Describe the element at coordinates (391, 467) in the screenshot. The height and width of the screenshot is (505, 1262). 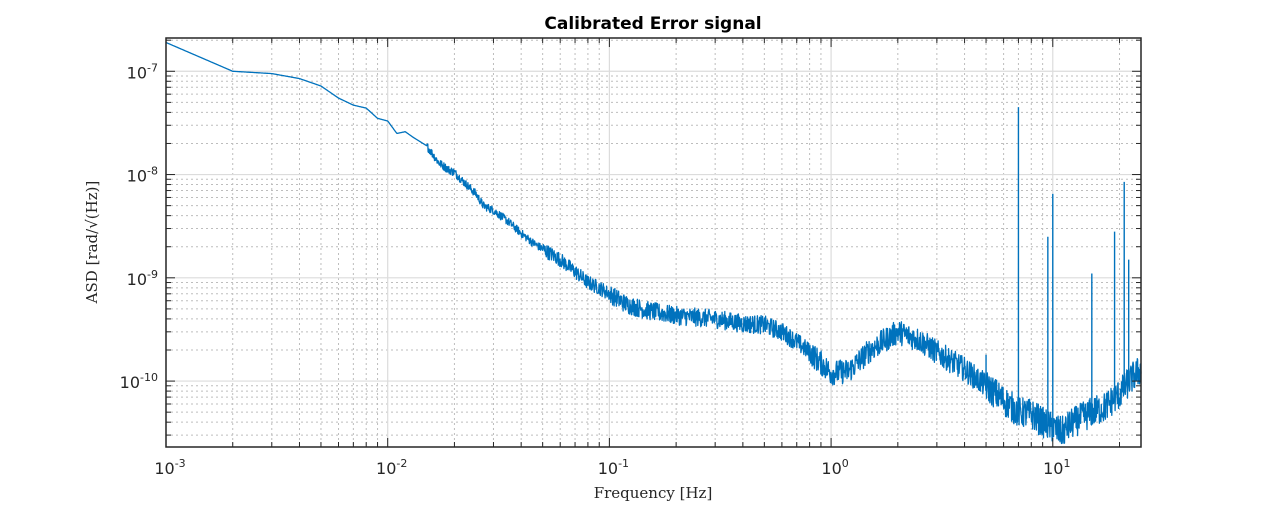
I see `x-tick-label: 10⁻²` at that location.